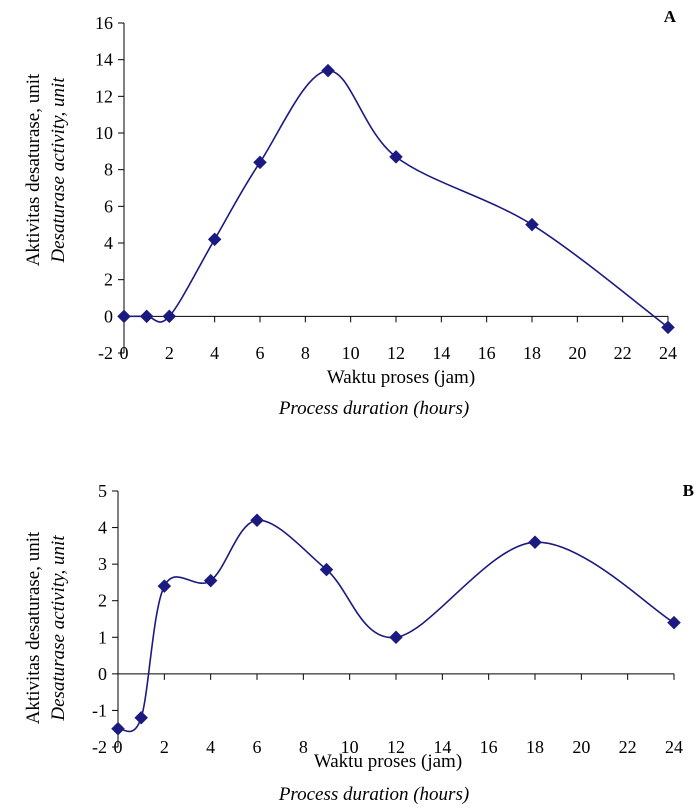  What do you see at coordinates (99, 619) in the screenshot?
I see `panel-b-y-tick-labels: -2 -1 0 1 2 3 4 5` at bounding box center [99, 619].